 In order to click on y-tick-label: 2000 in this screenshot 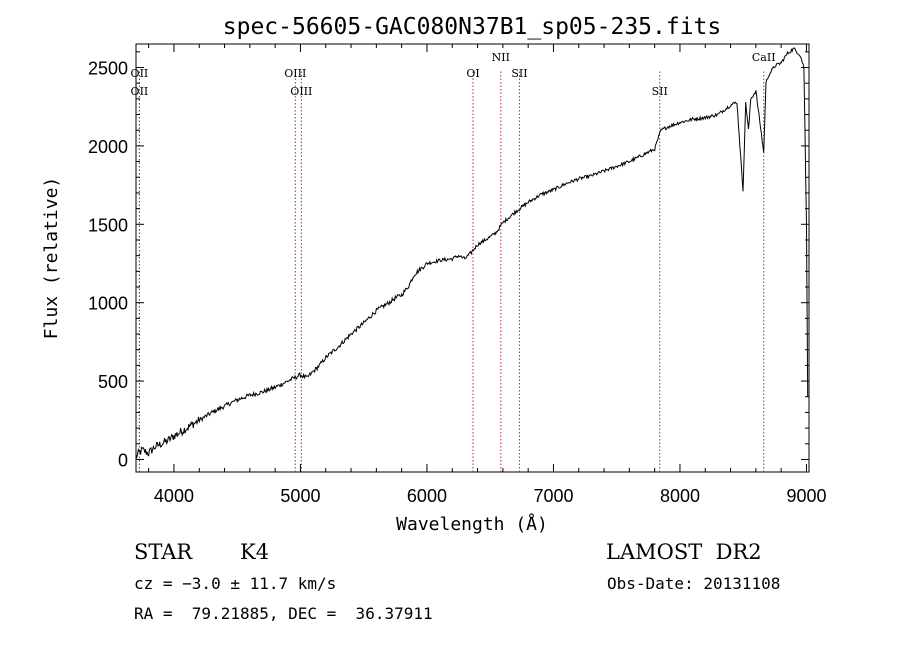, I will do `click(108, 147)`.